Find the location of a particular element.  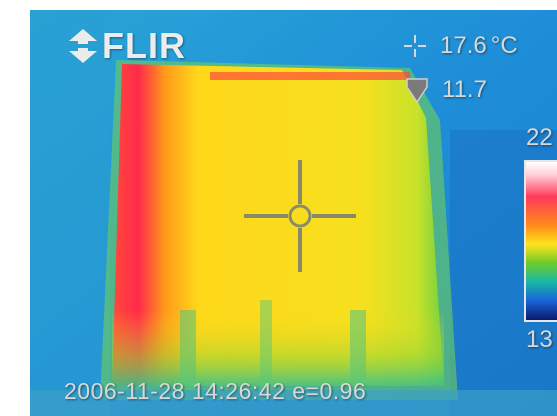

min-marker-icon is located at coordinates (417, 90).